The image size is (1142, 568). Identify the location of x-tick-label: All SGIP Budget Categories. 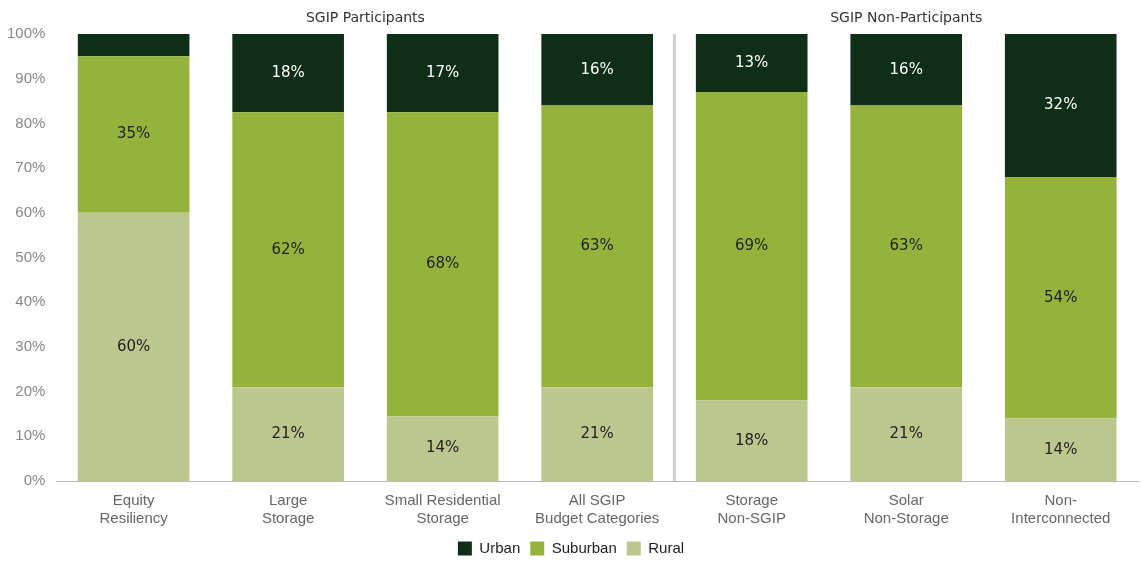
(597, 509).